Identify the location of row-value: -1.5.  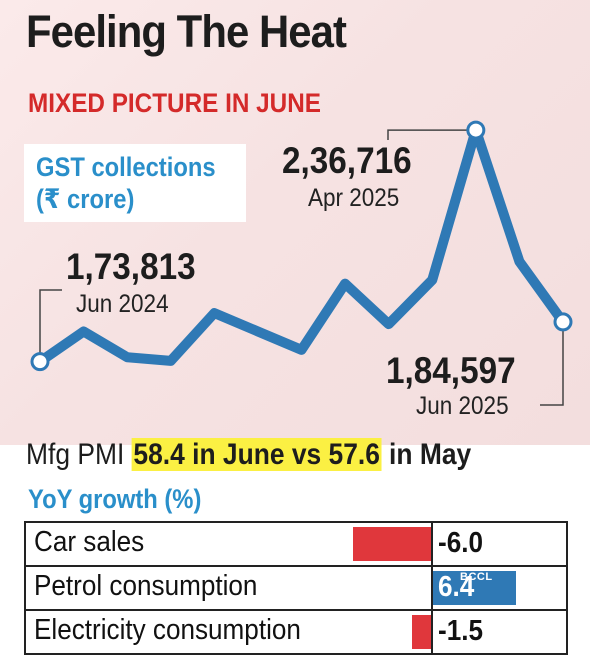
(460, 631).